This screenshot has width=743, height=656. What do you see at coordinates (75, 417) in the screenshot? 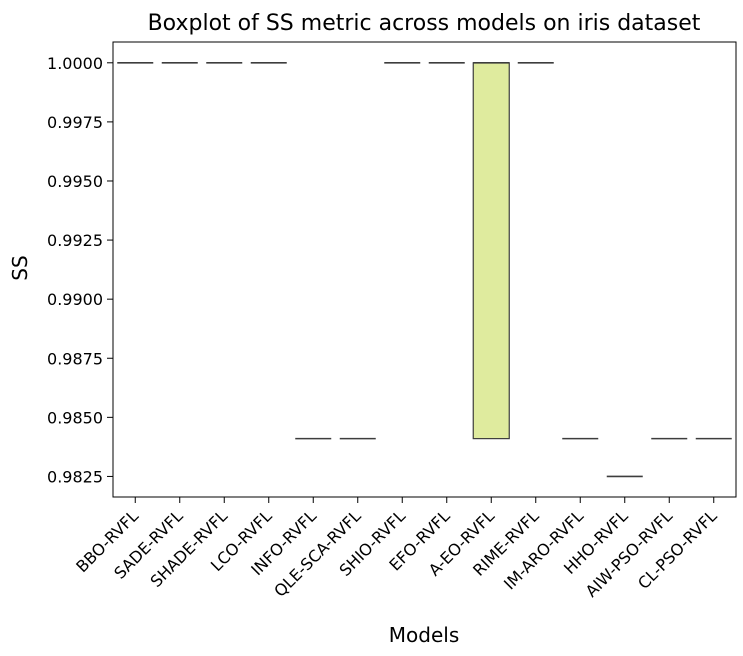
I see `y-tick-label: 0.9850` at bounding box center [75, 417].